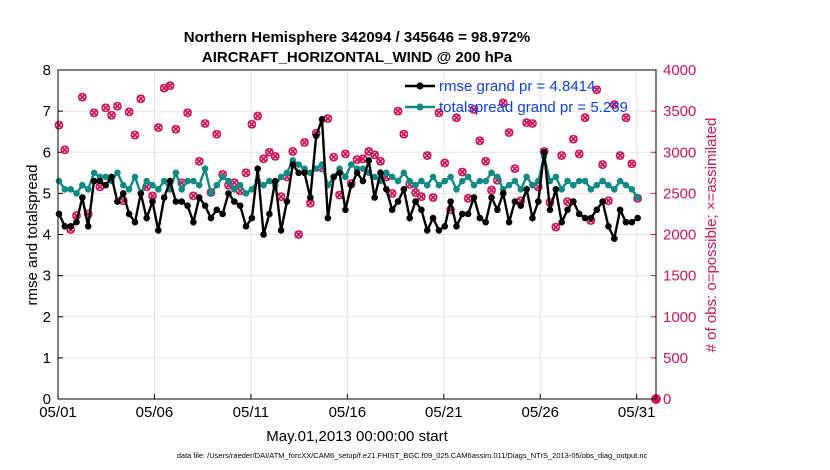 The image size is (830, 470). Describe the element at coordinates (53, 235) in the screenshot. I see `y-axis-ticks: 0 1 2 3 4 5 6 7 8` at that location.